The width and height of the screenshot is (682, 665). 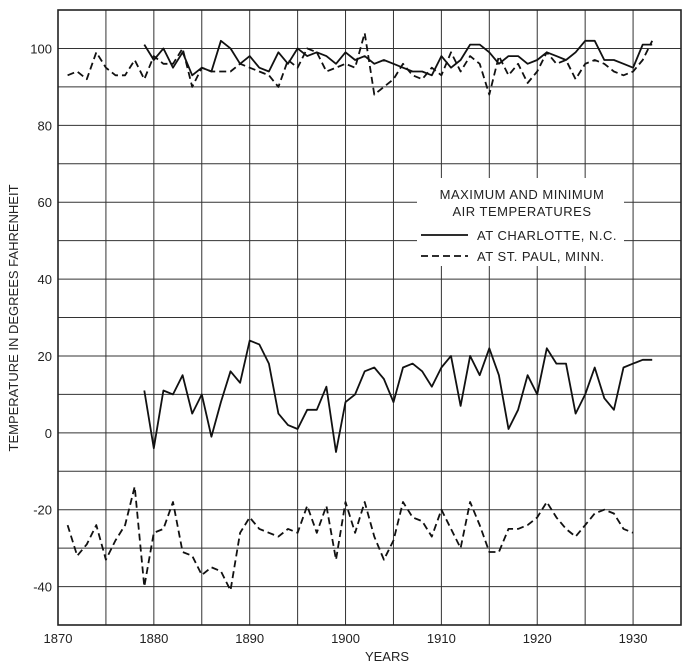 I want to click on x-tick-label: 1890, so click(x=249, y=638).